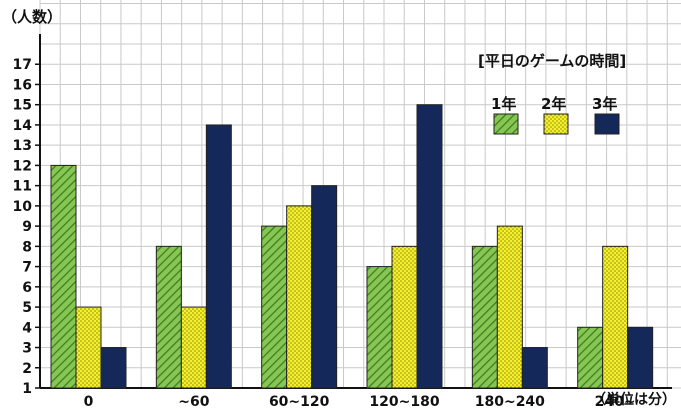  I want to click on legend-label-series-1: 1年, so click(503, 104).